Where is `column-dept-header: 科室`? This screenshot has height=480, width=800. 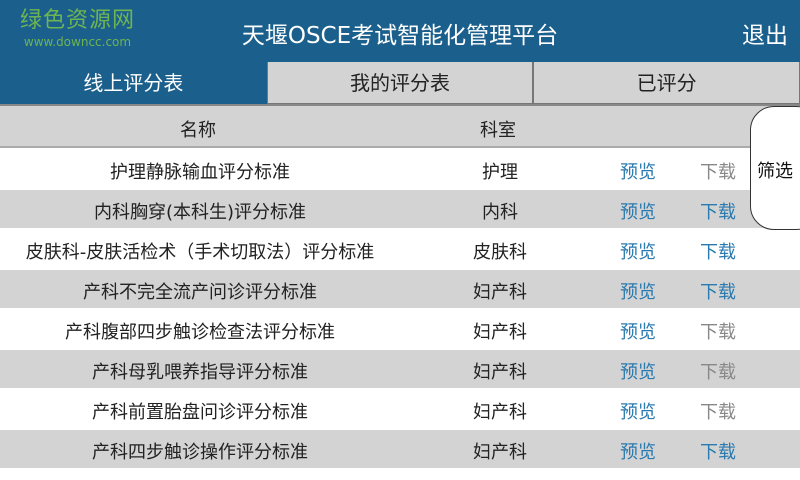
column-dept-header: 科室 is located at coordinates (498, 130).